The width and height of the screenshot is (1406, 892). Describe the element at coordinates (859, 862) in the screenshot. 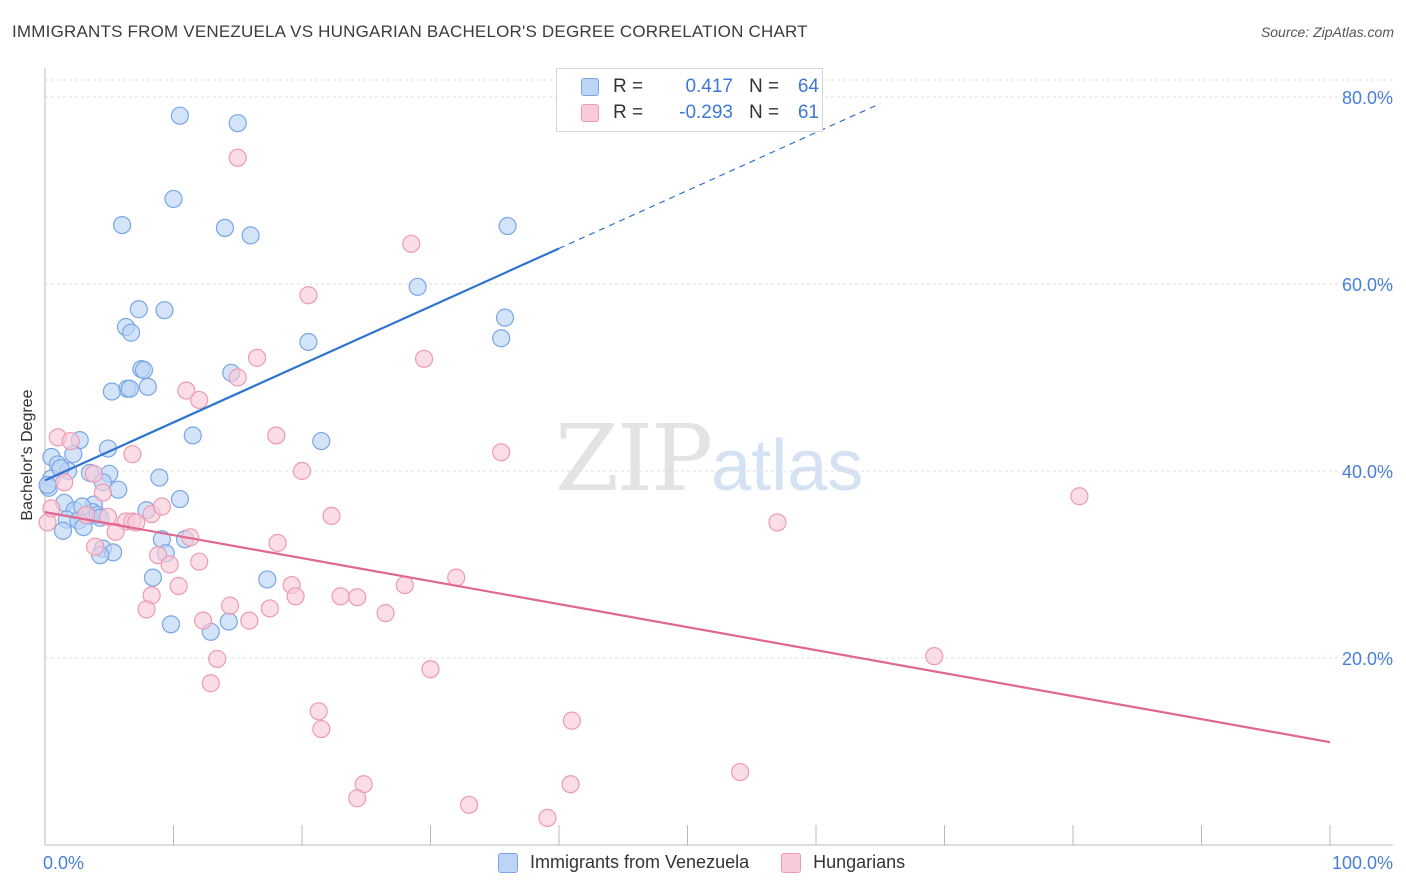

I see `legend-label-hungarians: Hungarians` at that location.